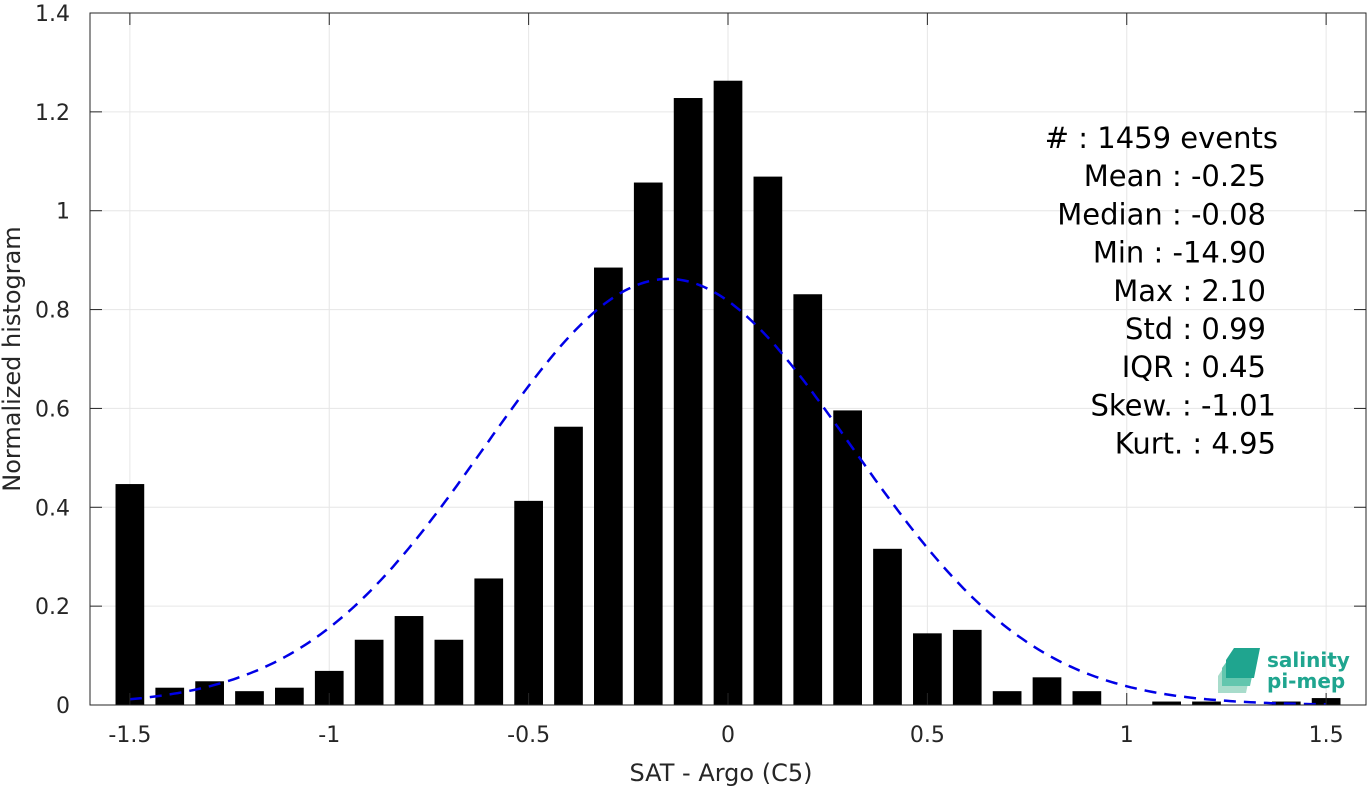 This screenshot has height=787, width=1367. What do you see at coordinates (1195, 444) in the screenshot?
I see `stats-line: Kurt. : 4.95` at bounding box center [1195, 444].